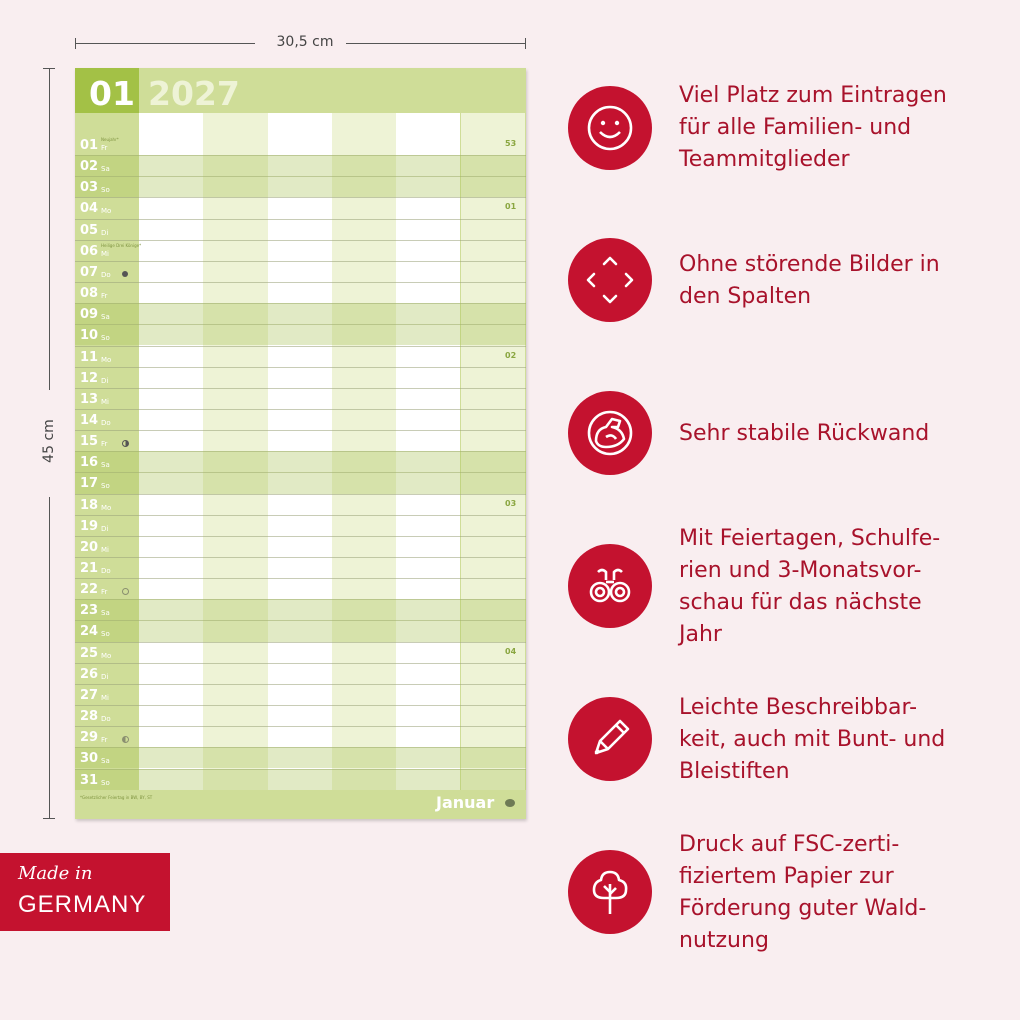 The image size is (1020, 1020). Describe the element at coordinates (125, 273) in the screenshot. I see `new-moon-icon` at that location.